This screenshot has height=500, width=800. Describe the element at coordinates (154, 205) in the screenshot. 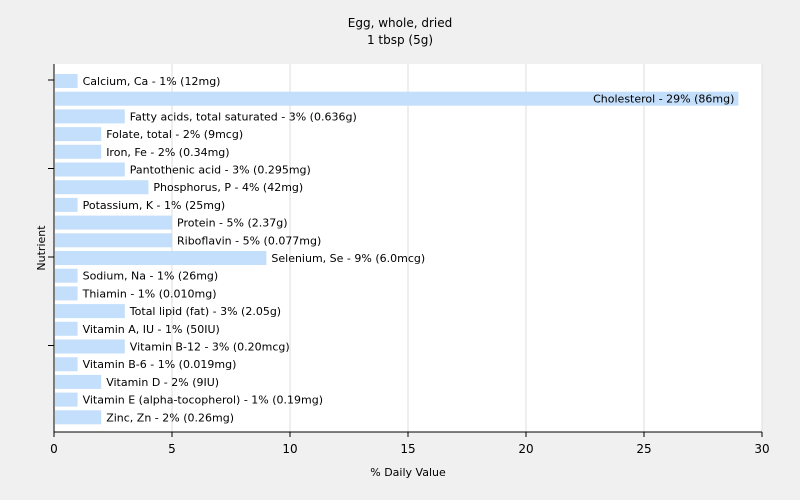

I see `bar-label: Potassium, K - 1% (25mg)` at that location.